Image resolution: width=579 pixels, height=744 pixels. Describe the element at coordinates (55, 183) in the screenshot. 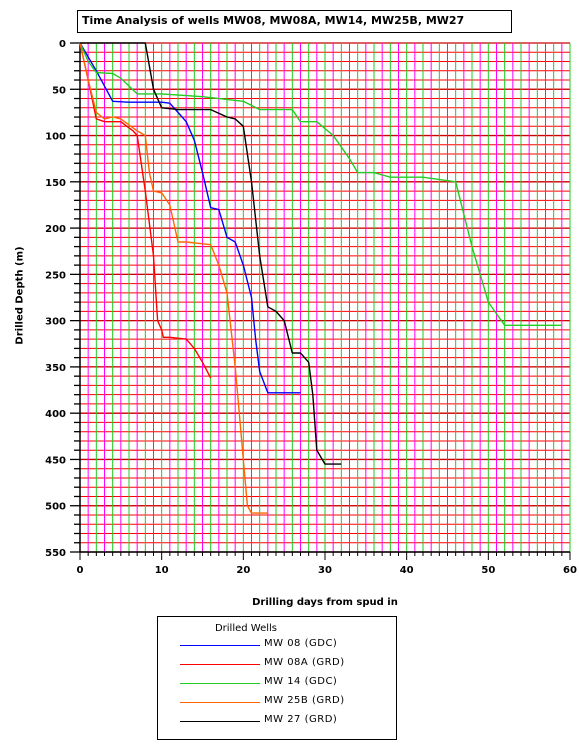

I see `y-tick-label: 150` at that location.